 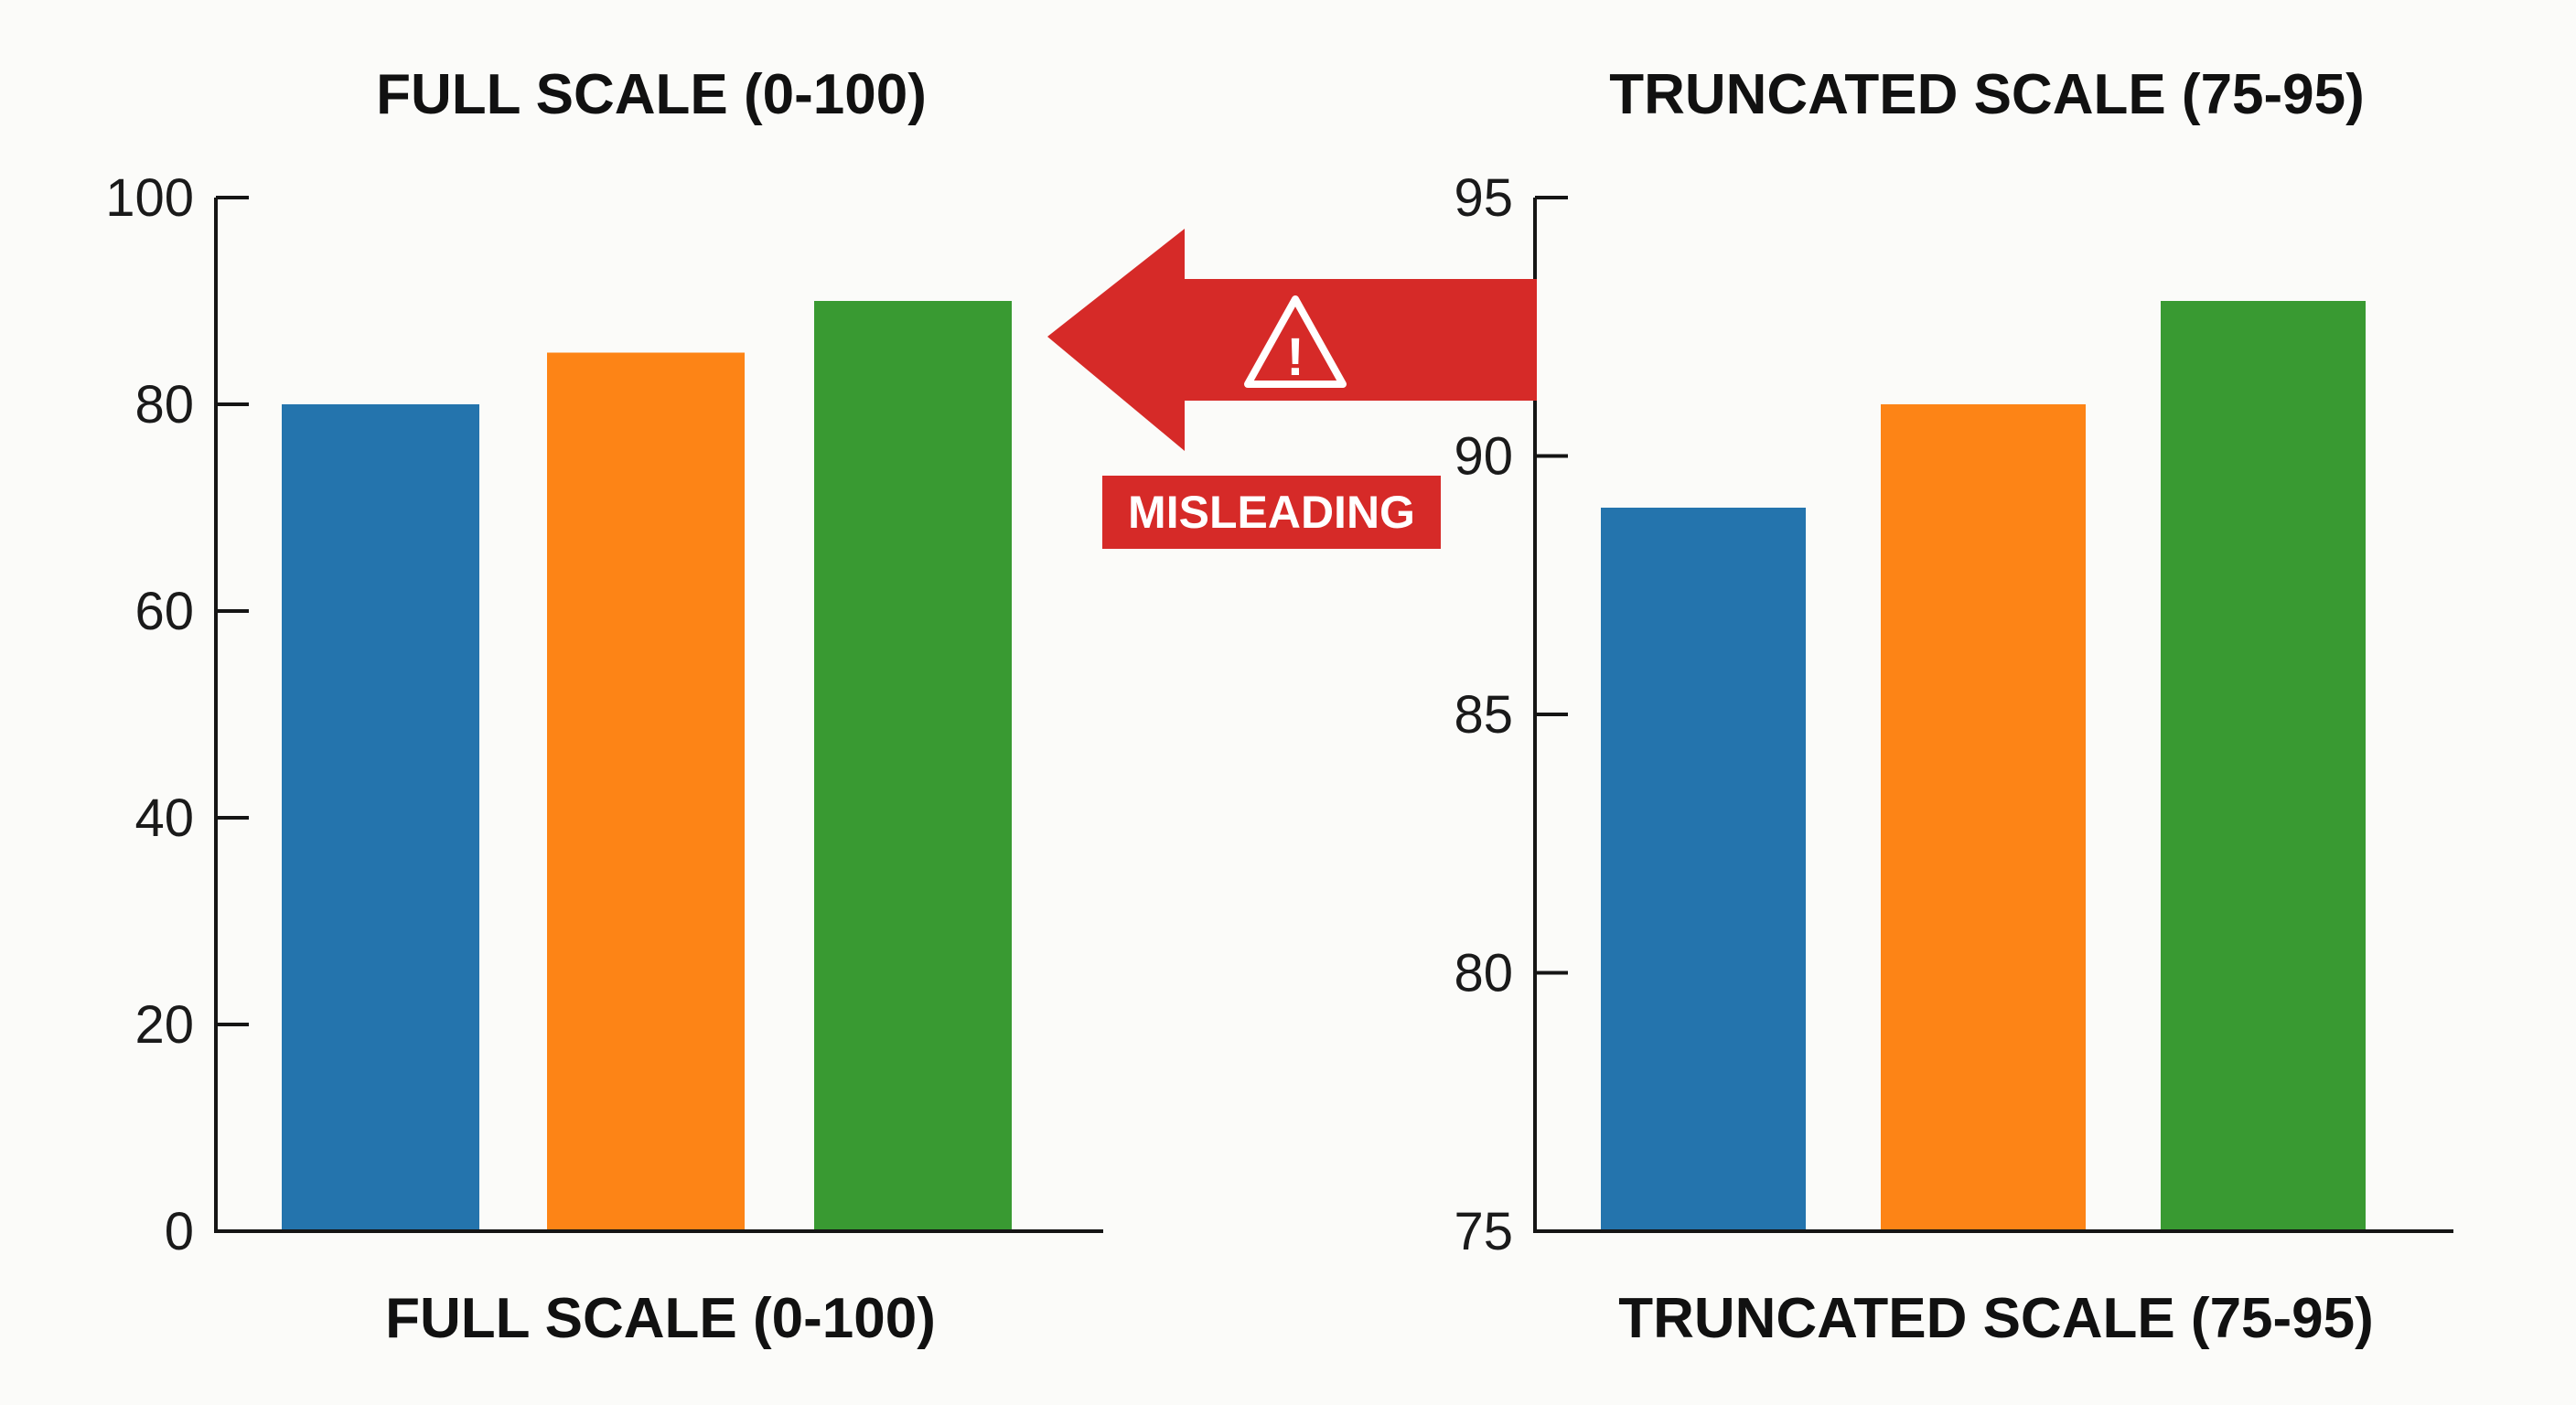 I want to click on full-scale-y-tick-label-60: 60, so click(x=164, y=611).